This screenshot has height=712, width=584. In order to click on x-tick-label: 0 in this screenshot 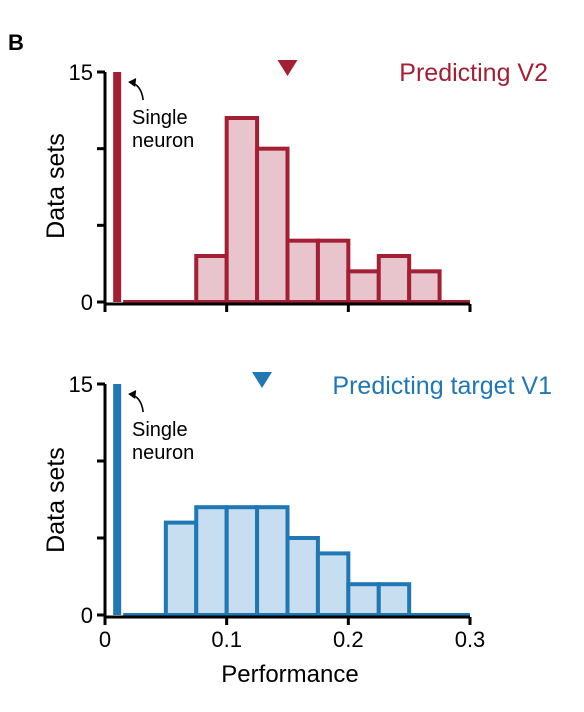, I will do `click(105, 639)`.